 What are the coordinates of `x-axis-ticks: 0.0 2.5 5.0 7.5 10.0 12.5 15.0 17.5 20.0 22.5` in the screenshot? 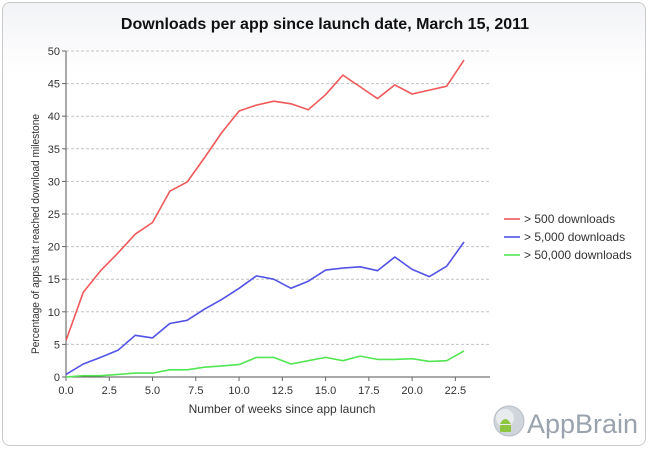 It's located at (262, 387).